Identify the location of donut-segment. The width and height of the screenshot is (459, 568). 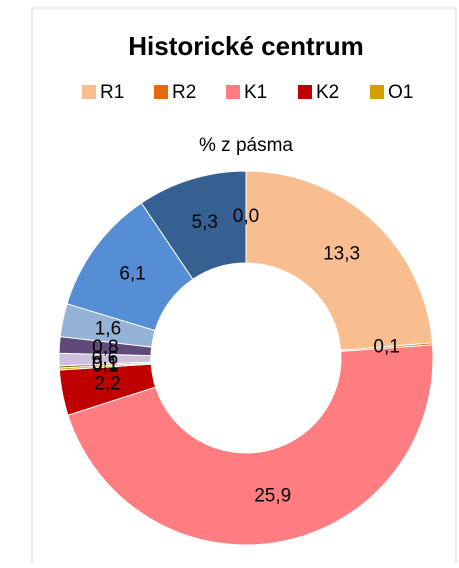
(339, 260).